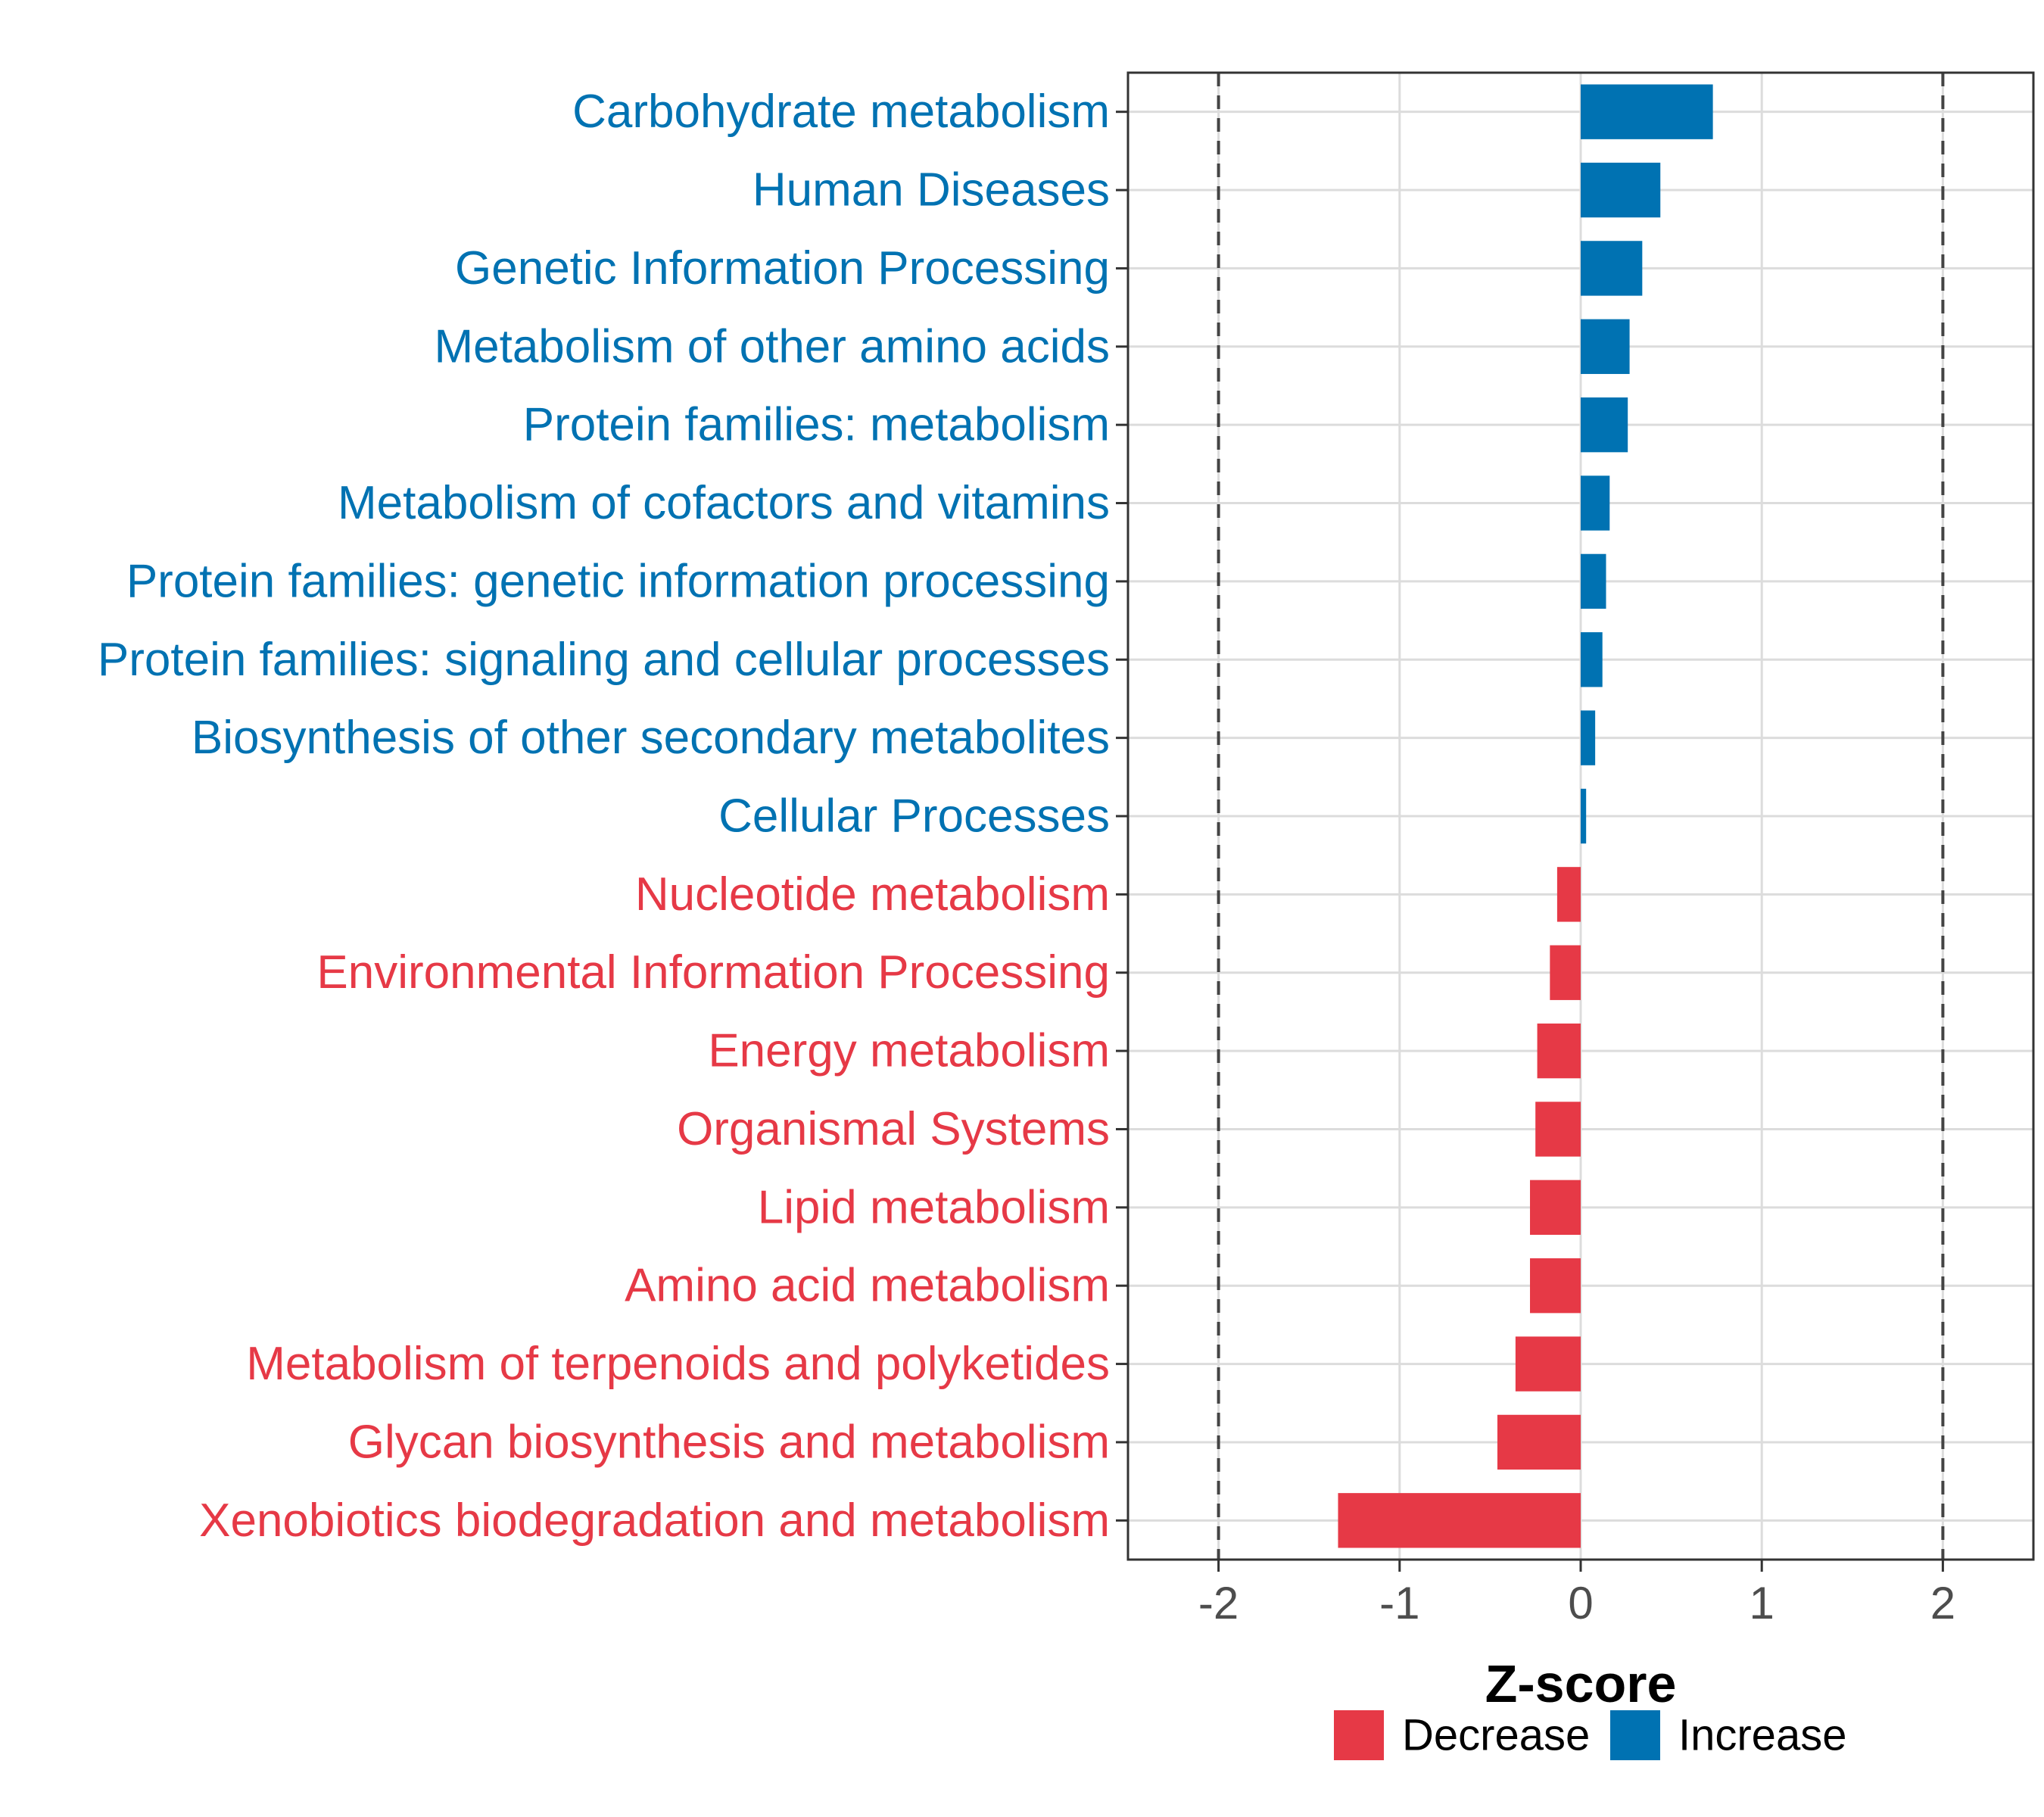 The image size is (2044, 1817). What do you see at coordinates (1762, 1735) in the screenshot?
I see `legend-label: Increase` at bounding box center [1762, 1735].